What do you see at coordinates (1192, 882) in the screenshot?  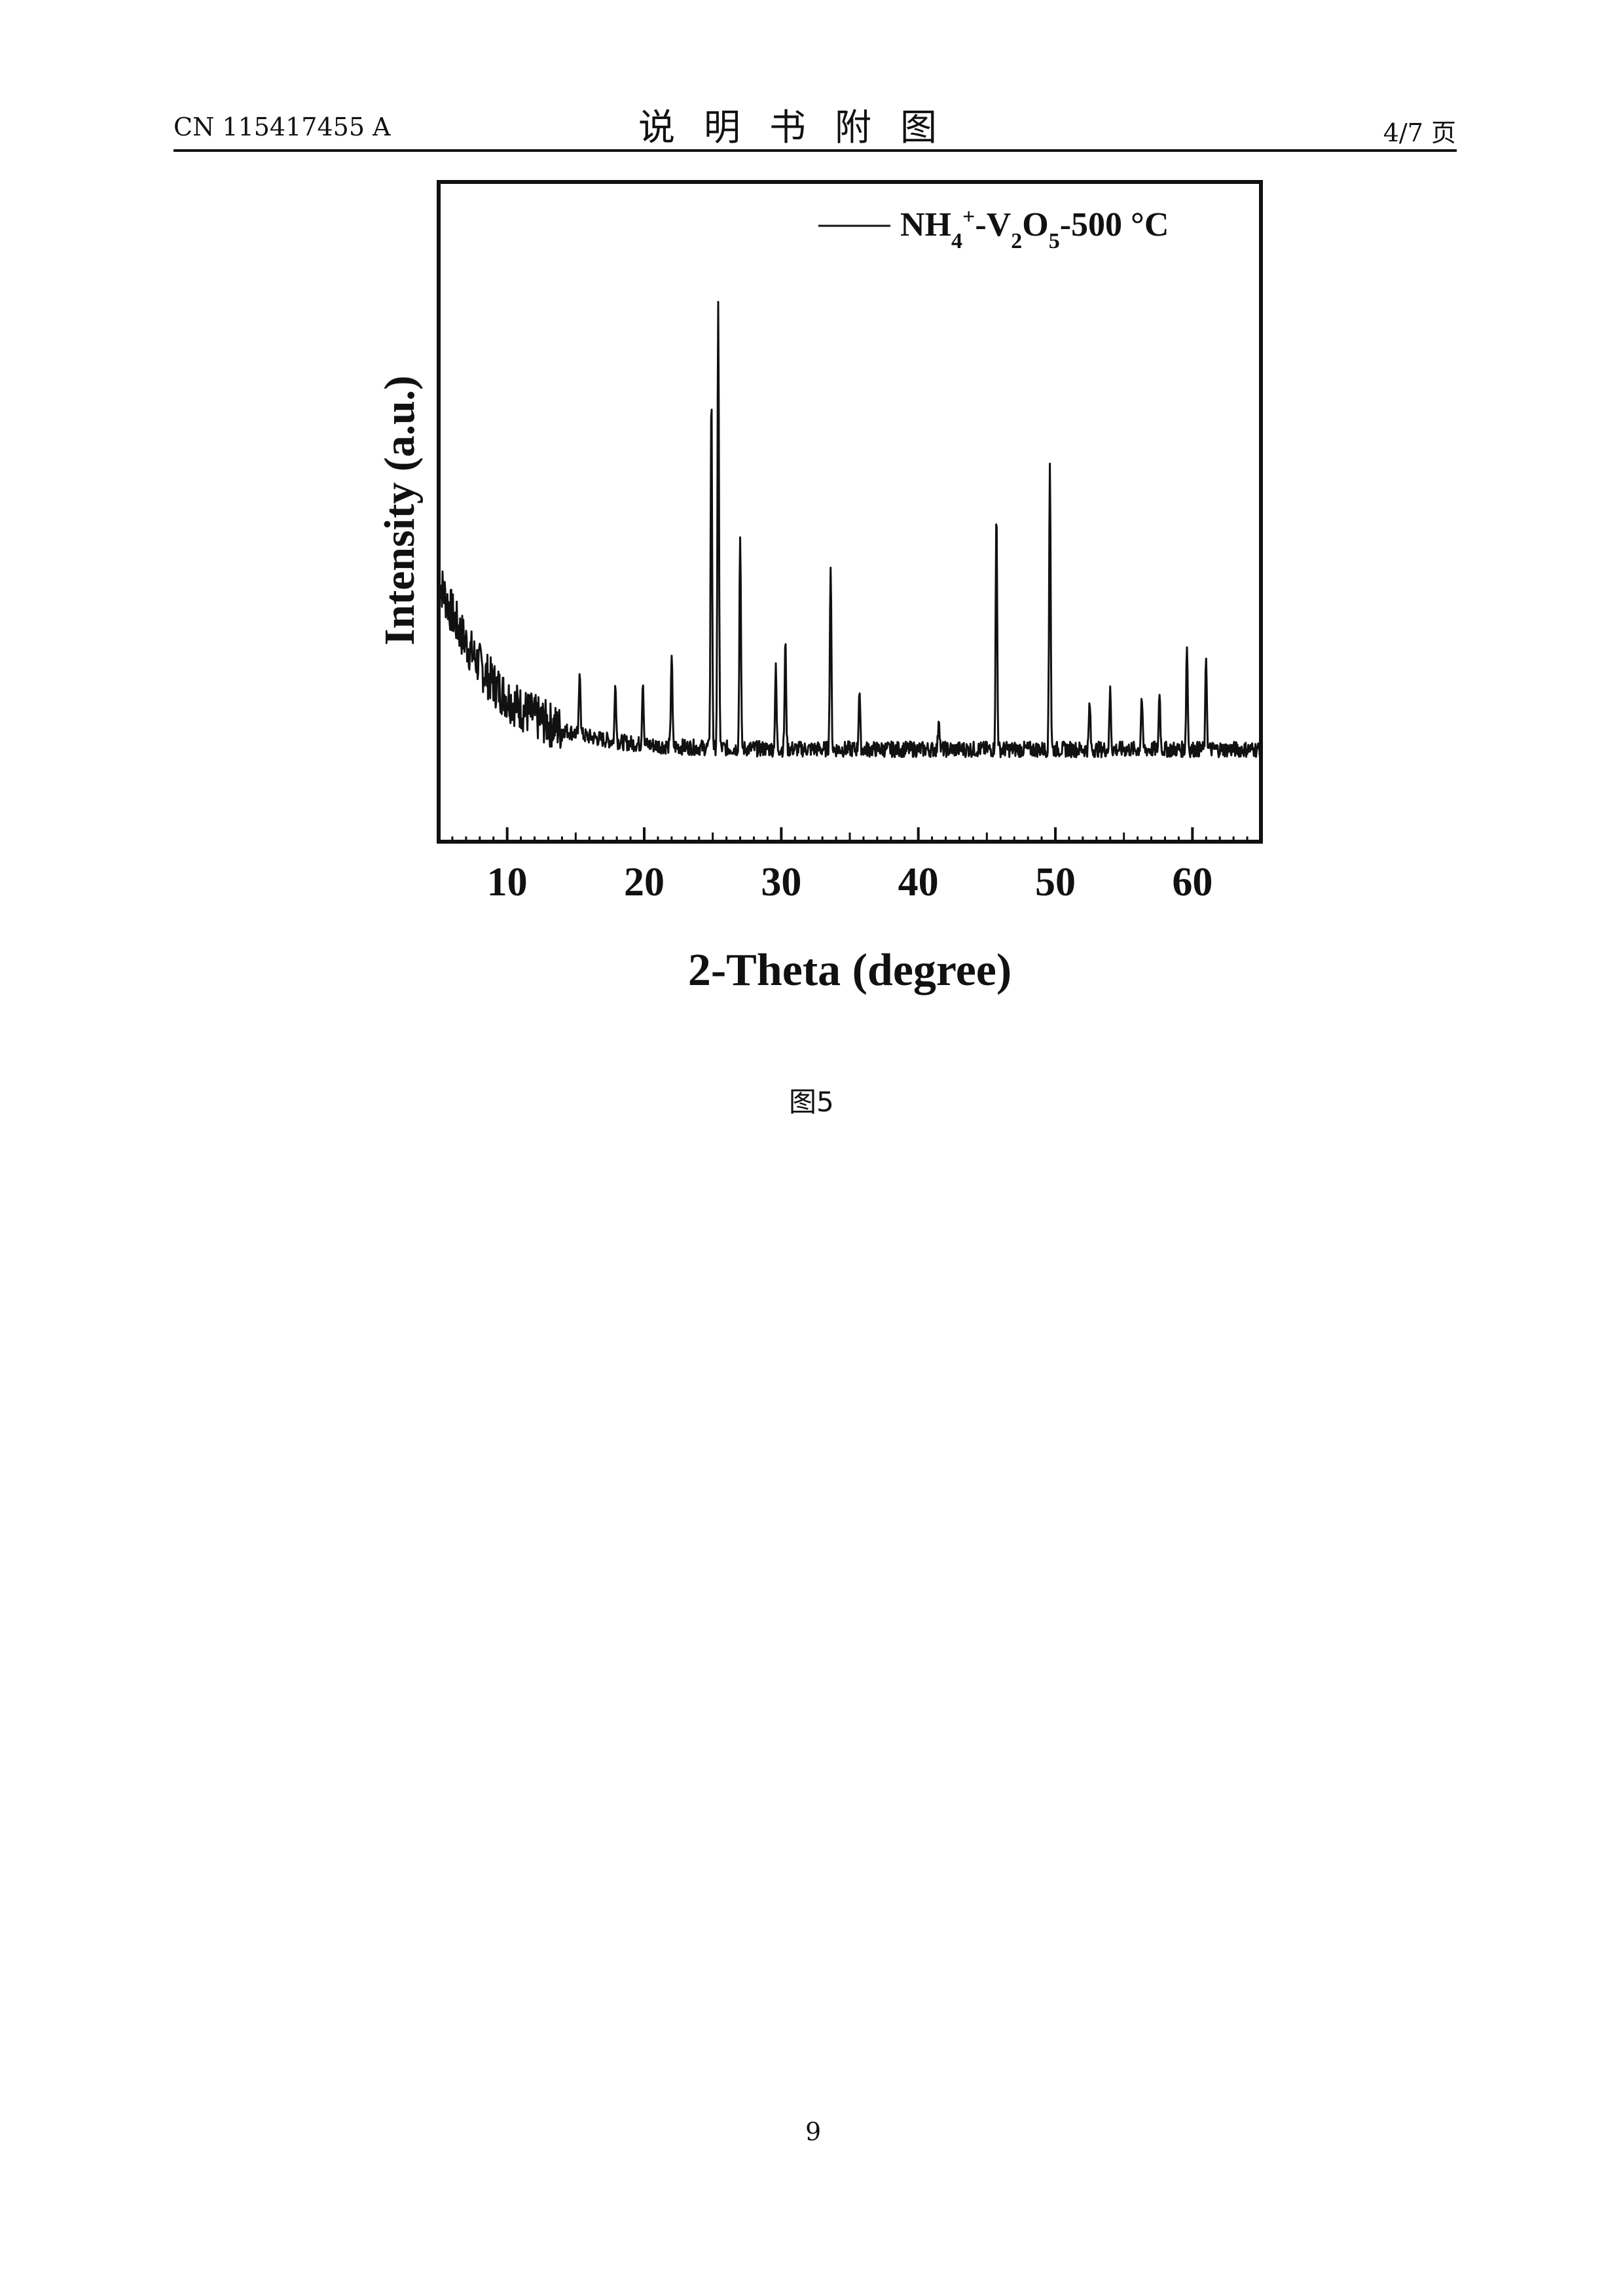 I see `x-tick-label: 60` at bounding box center [1192, 882].